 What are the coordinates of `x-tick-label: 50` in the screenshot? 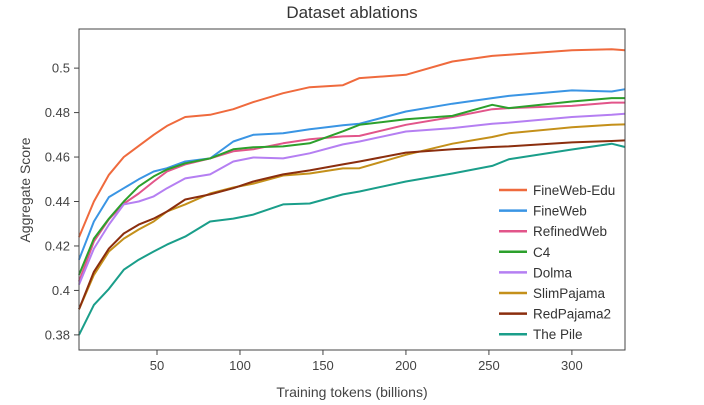 It's located at (157, 365).